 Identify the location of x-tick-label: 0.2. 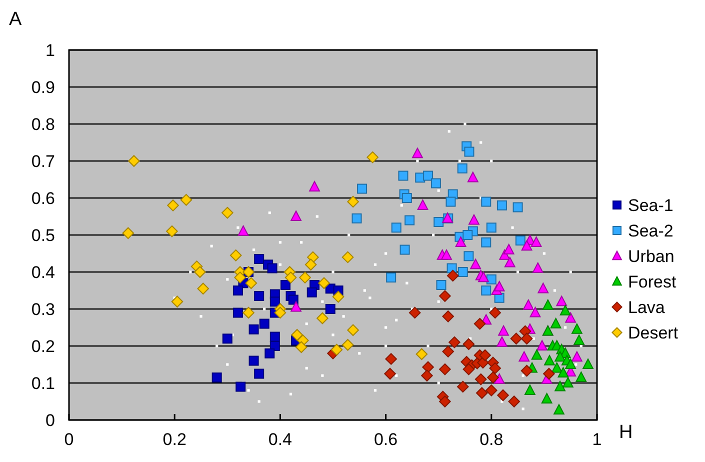
(174, 439).